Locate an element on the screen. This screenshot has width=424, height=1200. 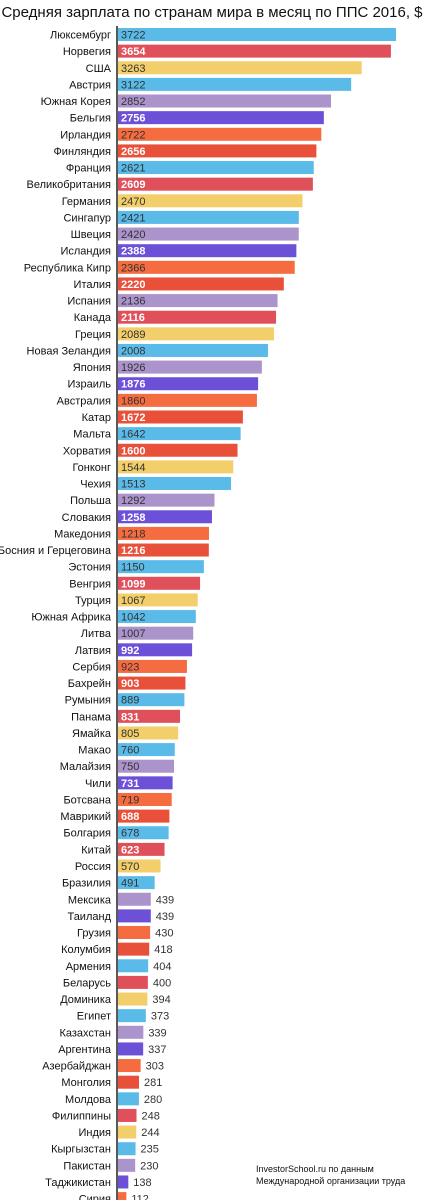
category-label: Республика Кипр is located at coordinates (67, 268).